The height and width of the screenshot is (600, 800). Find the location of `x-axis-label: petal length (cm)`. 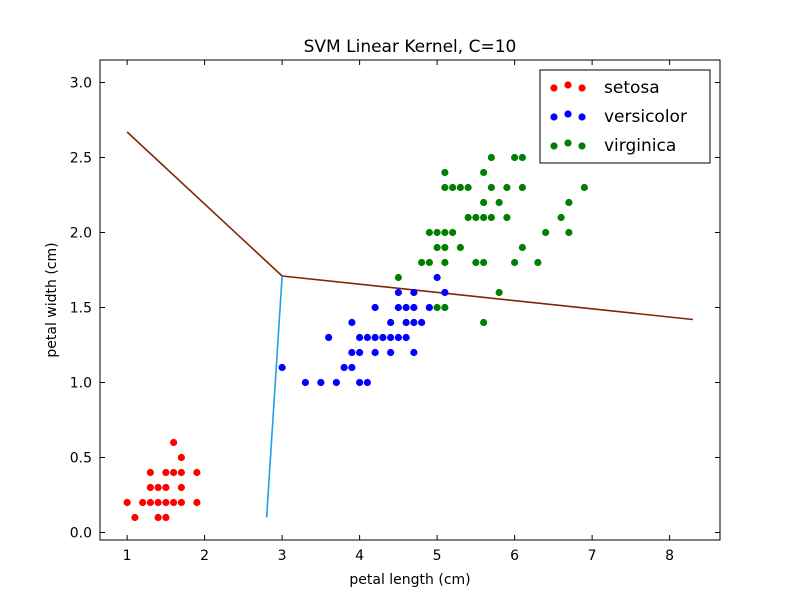

x-axis-label: petal length (cm) is located at coordinates (409, 580).